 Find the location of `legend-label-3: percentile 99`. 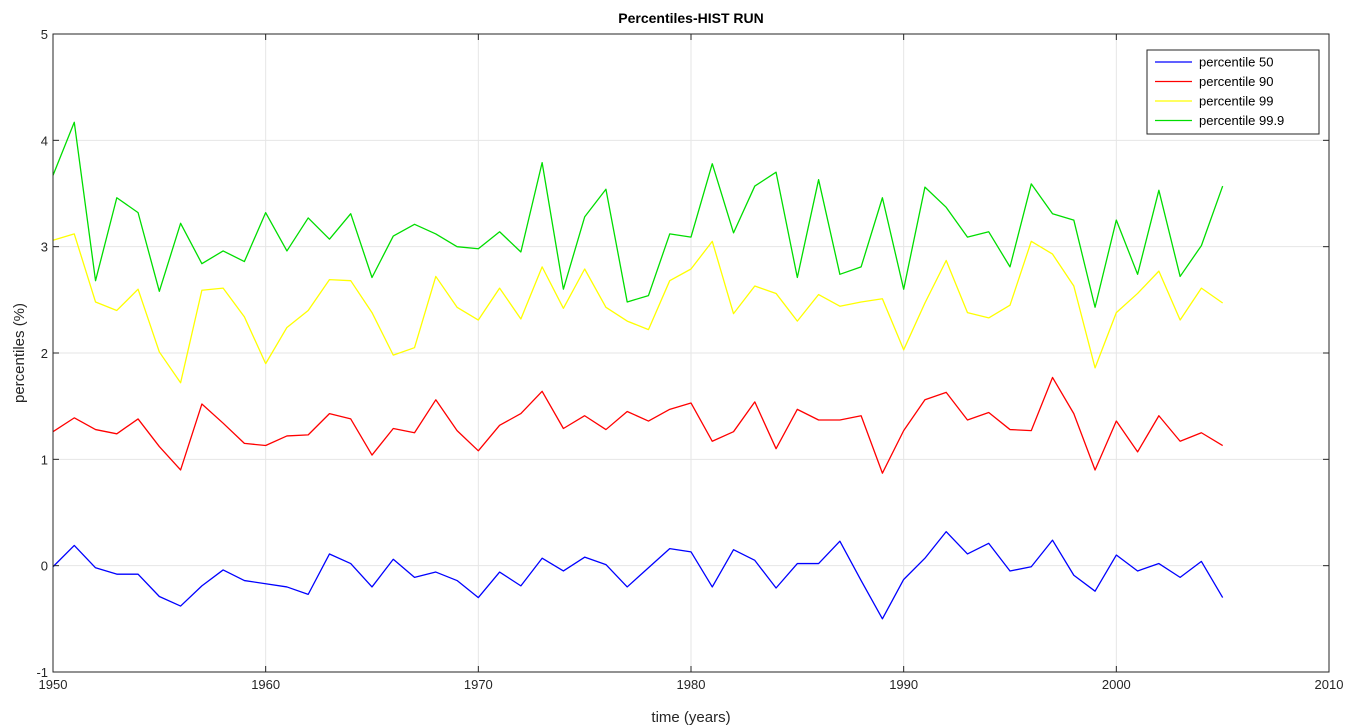

legend-label-3: percentile 99 is located at coordinates (1236, 101).